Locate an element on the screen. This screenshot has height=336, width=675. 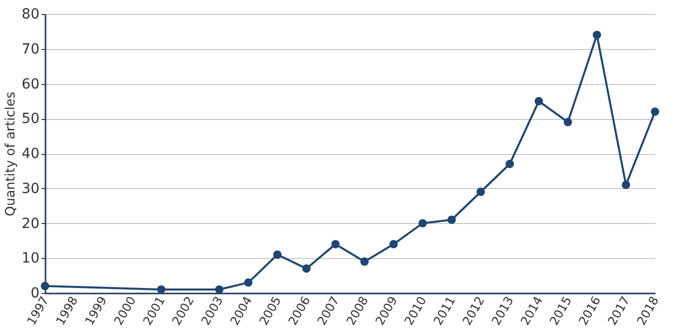
y-tick-label: 70 is located at coordinates (31, 49).